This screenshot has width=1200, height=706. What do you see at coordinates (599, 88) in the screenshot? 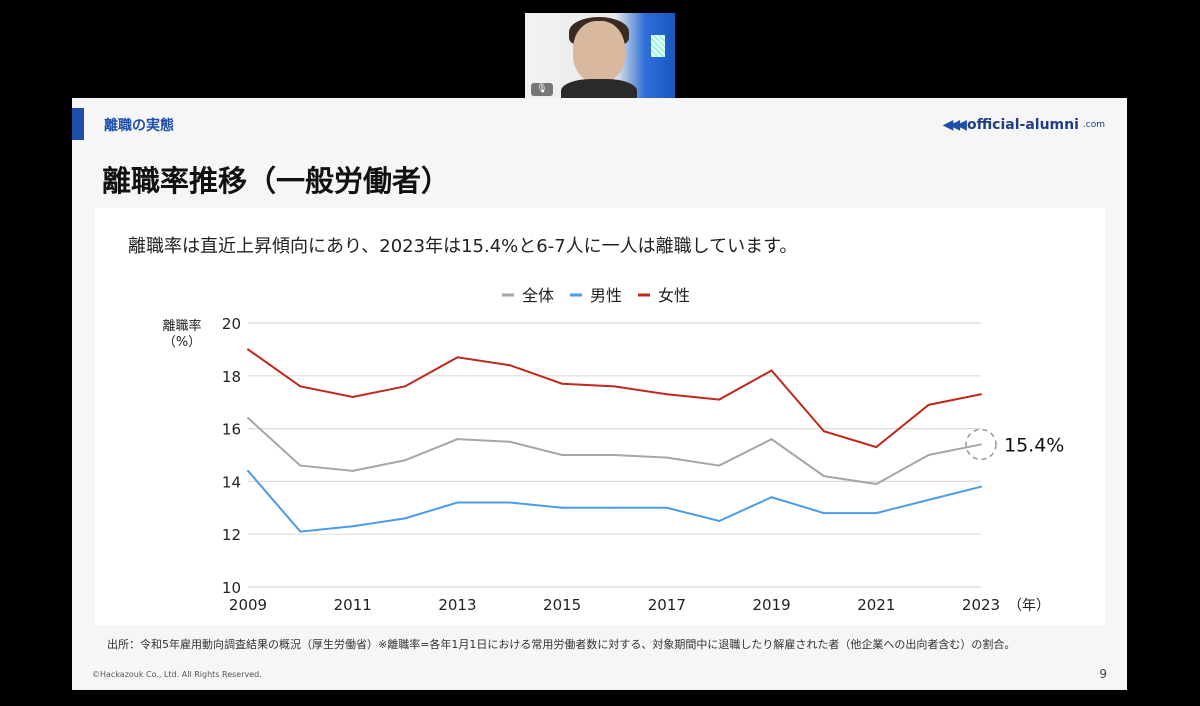
I see `participant-body` at bounding box center [599, 88].